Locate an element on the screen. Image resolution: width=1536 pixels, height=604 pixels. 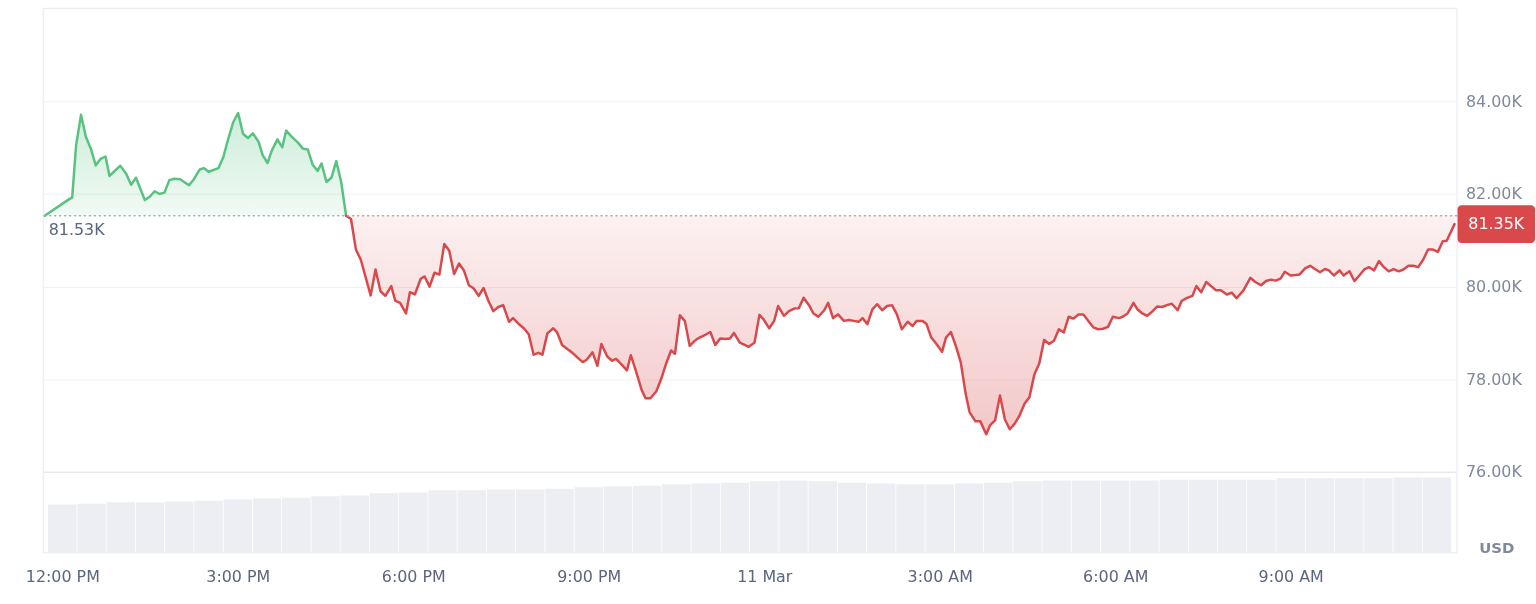
x-tick-label: 3:00 AM is located at coordinates (940, 576).